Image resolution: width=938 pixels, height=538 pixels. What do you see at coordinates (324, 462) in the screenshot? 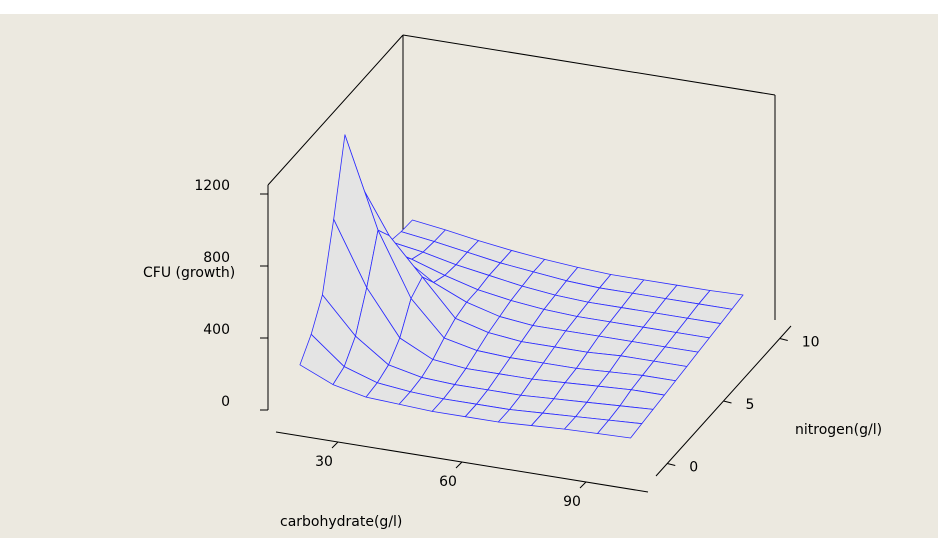
I see `x-tick-label: 30` at bounding box center [324, 462].